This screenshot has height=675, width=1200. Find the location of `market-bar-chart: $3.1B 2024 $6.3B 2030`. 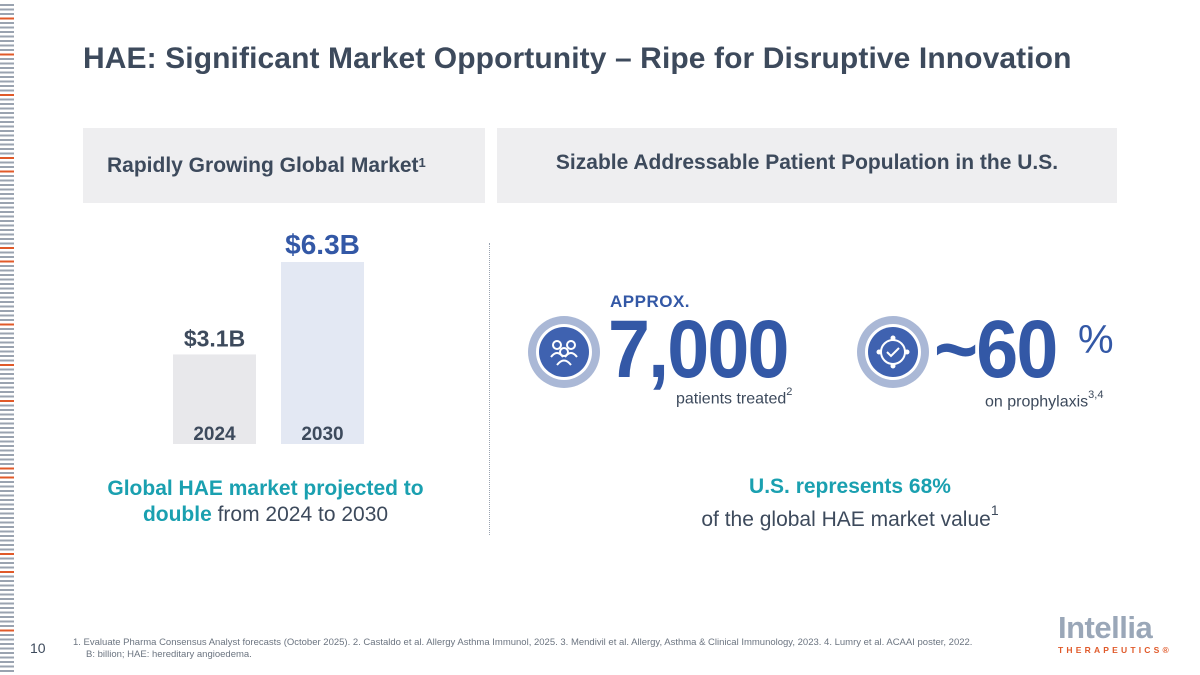

market-bar-chart: $3.1B 2024 $6.3B 2030 is located at coordinates (268, 337).